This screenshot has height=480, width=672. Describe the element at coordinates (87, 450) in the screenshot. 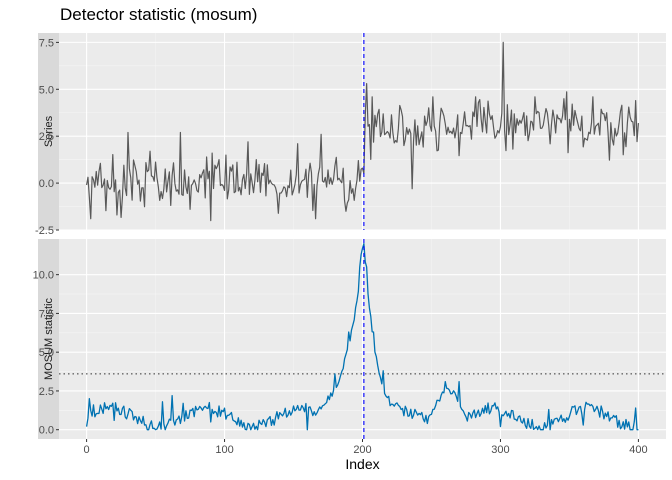

I see `x-tick-label: 0` at that location.